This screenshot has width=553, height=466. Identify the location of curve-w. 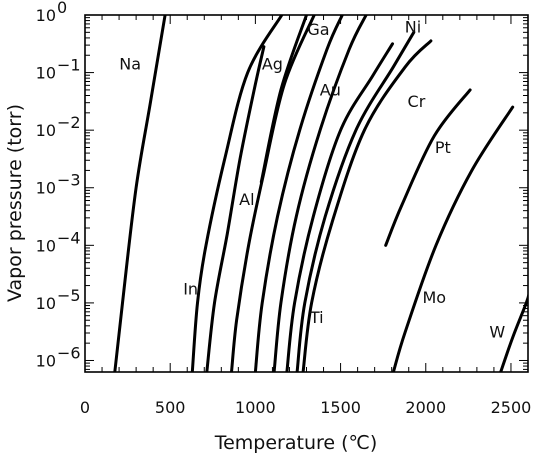
(513, 331).